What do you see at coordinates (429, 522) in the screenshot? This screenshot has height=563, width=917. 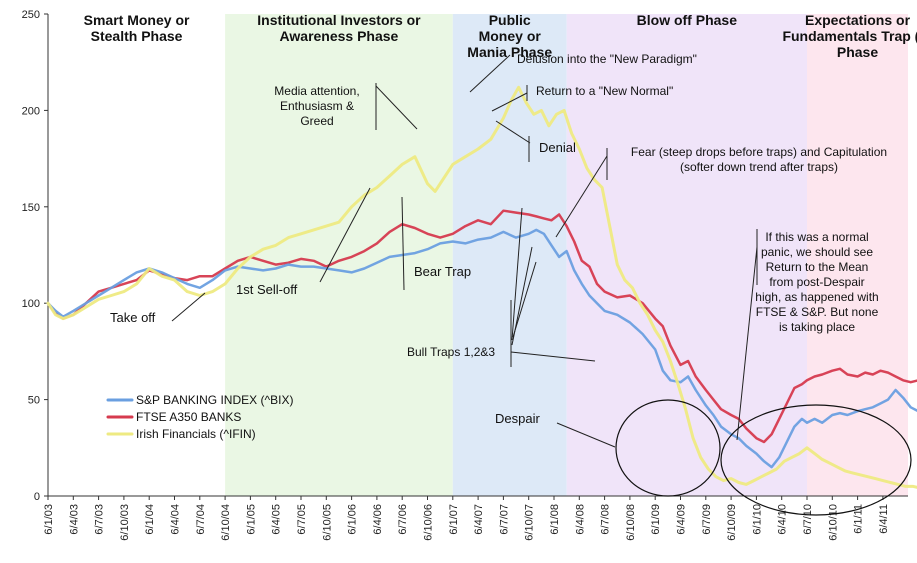 I see `x-tick-label: 6/10/06` at bounding box center [429, 522].